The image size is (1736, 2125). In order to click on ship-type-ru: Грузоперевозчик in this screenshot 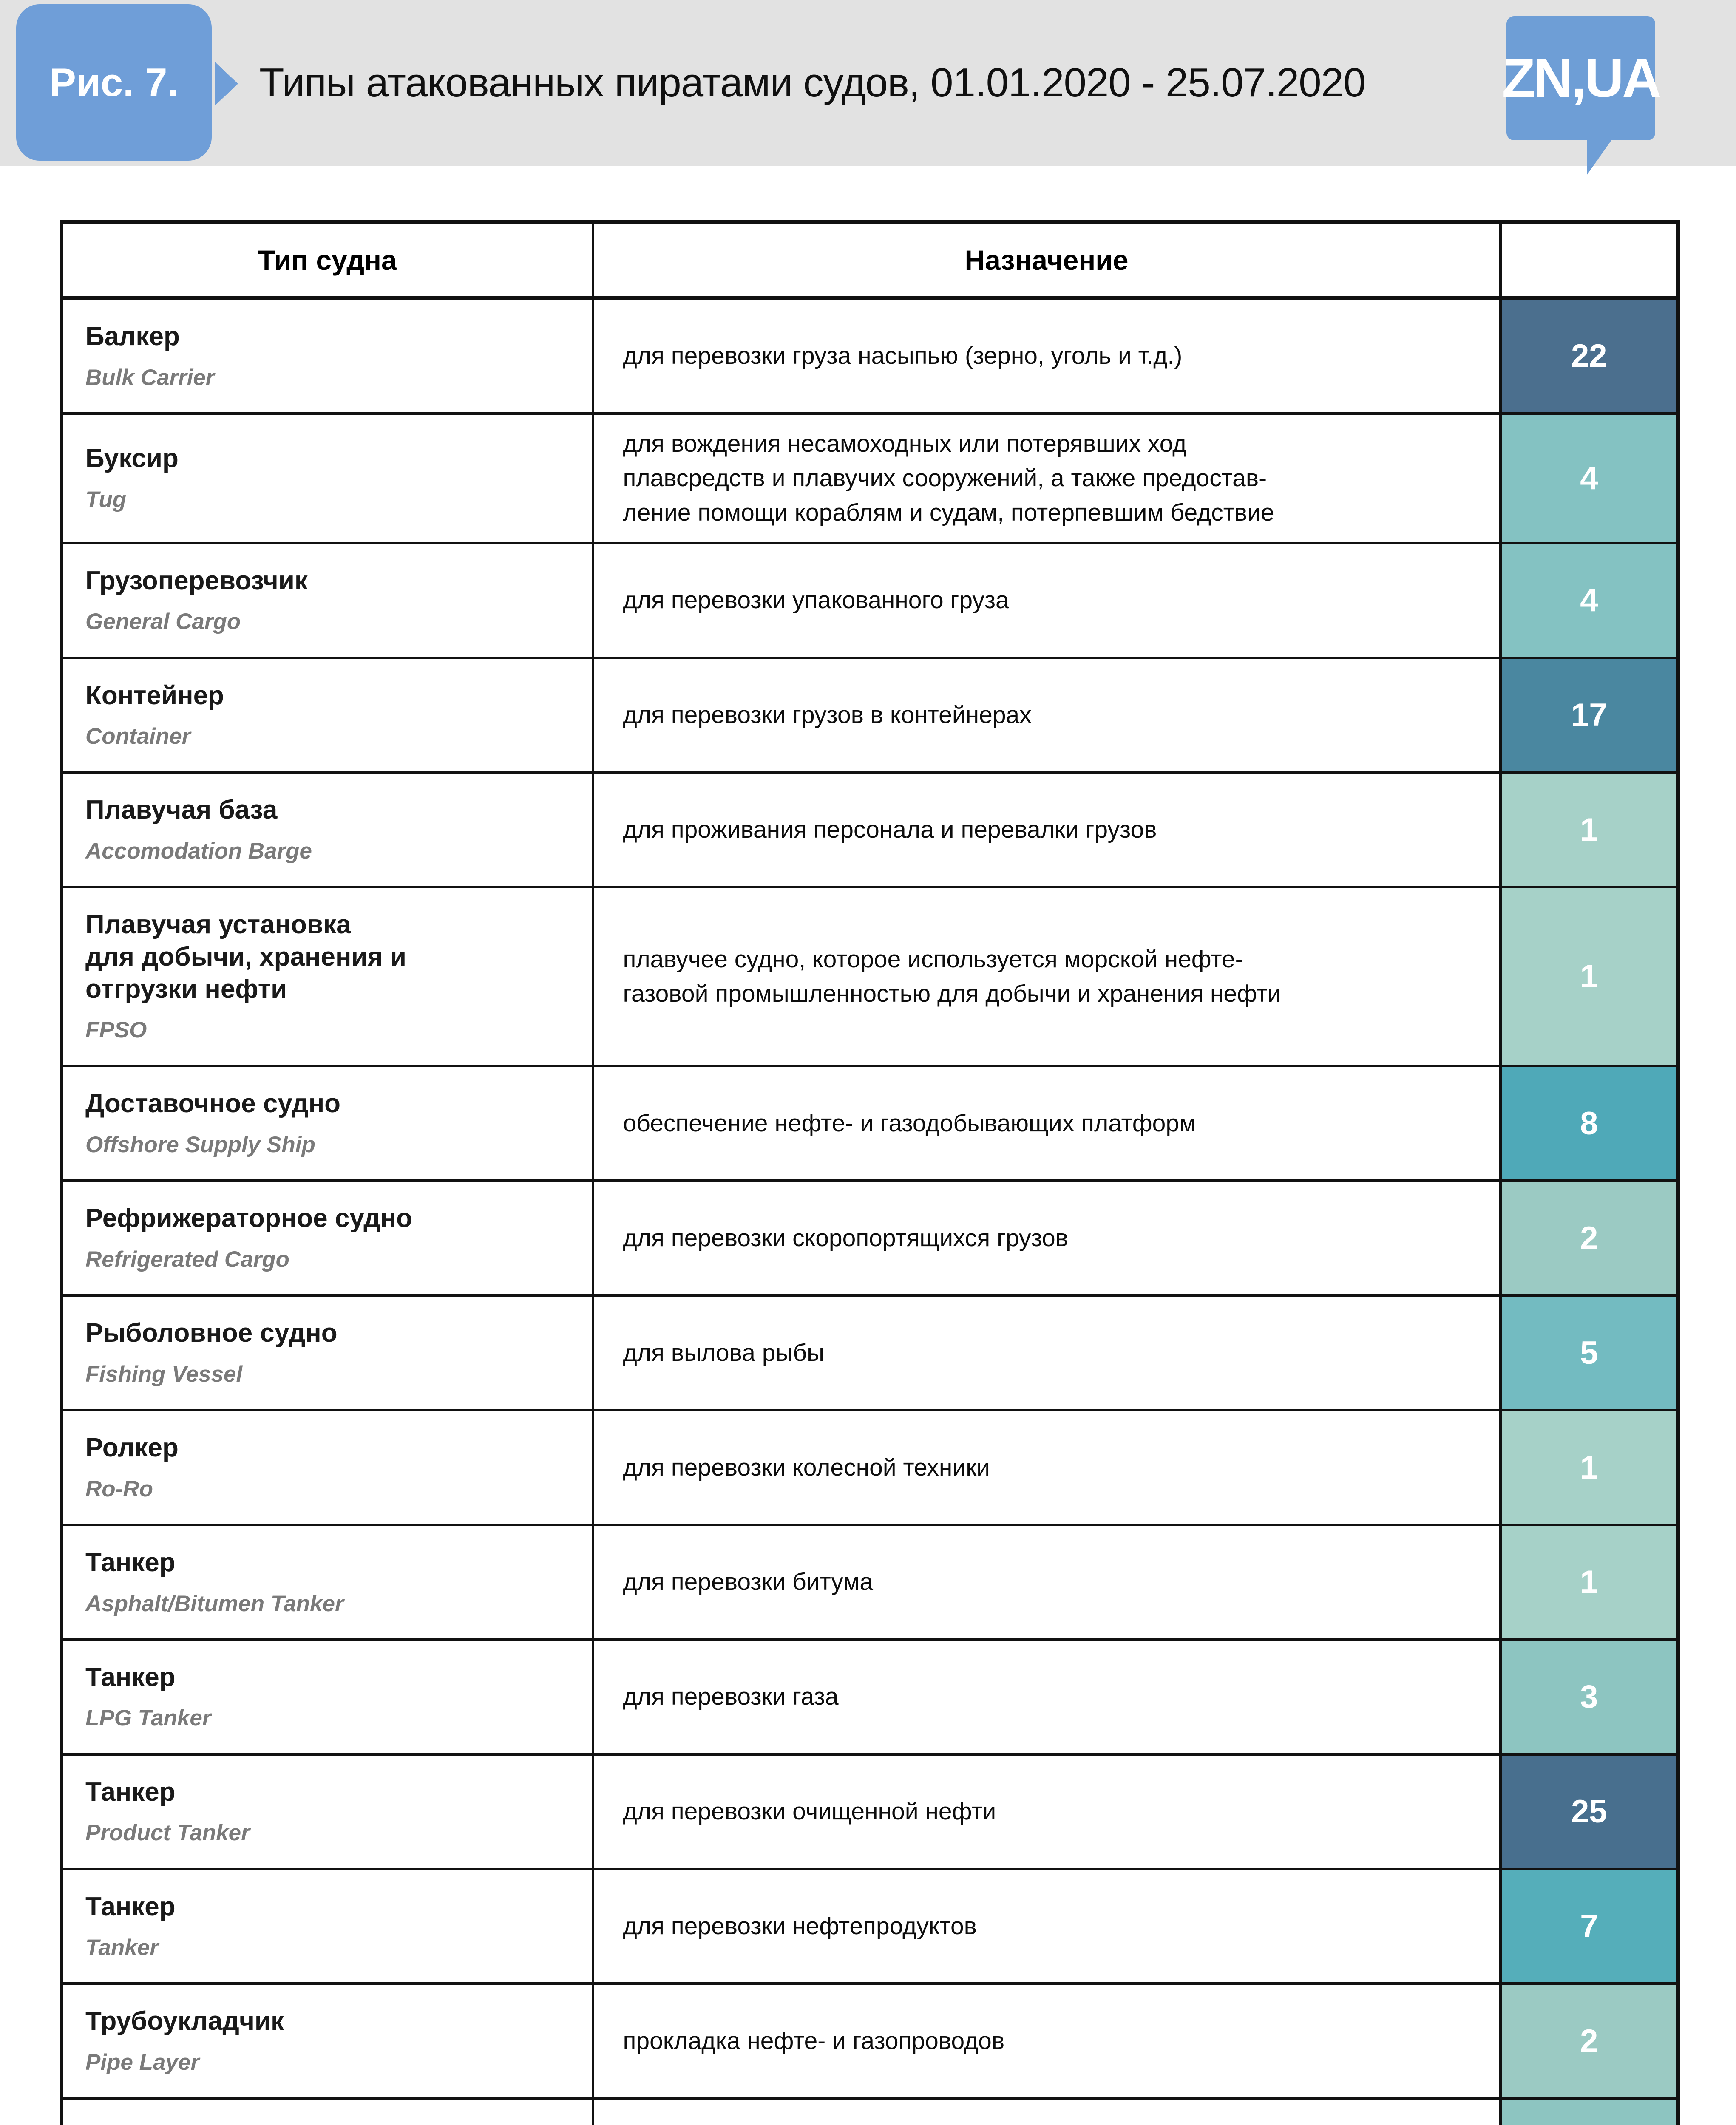, I will do `click(197, 580)`.